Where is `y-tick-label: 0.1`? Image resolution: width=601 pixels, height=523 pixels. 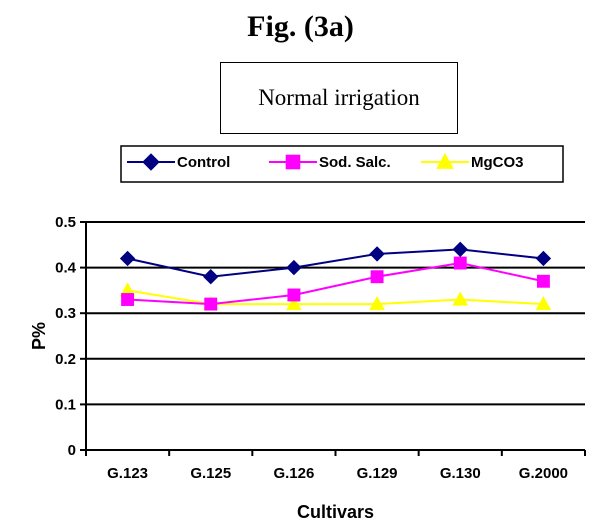 y-tick-label: 0.1 is located at coordinates (65, 404).